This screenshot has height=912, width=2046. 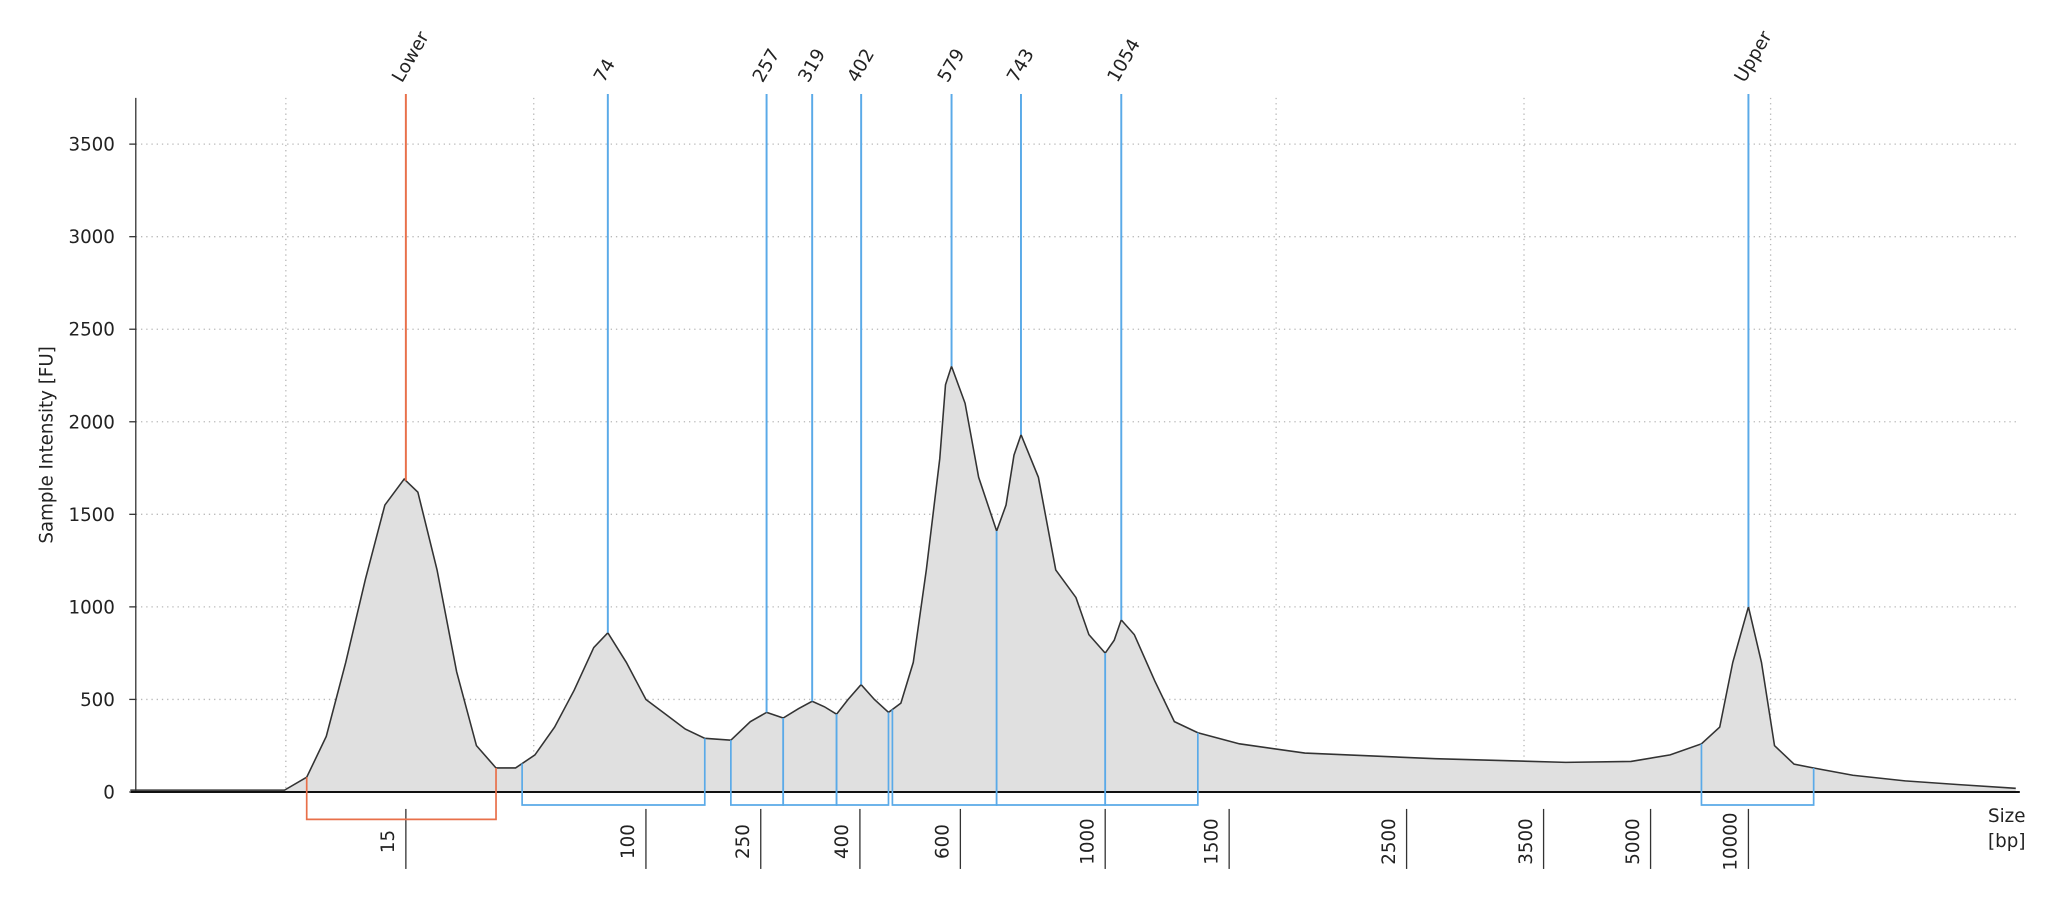 What do you see at coordinates (46, 445) in the screenshot?
I see `y-axis-label: Sample Intensity [FU]` at bounding box center [46, 445].